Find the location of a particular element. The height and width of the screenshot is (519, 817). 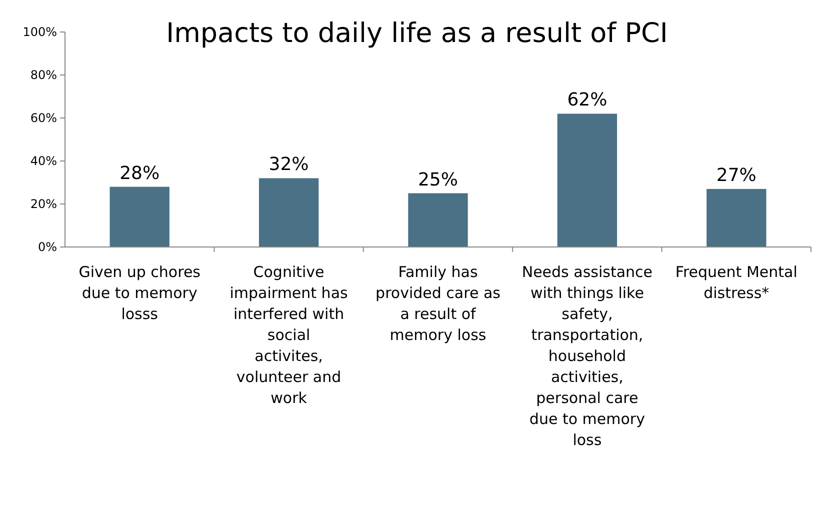

y-tick-label: 100% is located at coordinates (39, 32).